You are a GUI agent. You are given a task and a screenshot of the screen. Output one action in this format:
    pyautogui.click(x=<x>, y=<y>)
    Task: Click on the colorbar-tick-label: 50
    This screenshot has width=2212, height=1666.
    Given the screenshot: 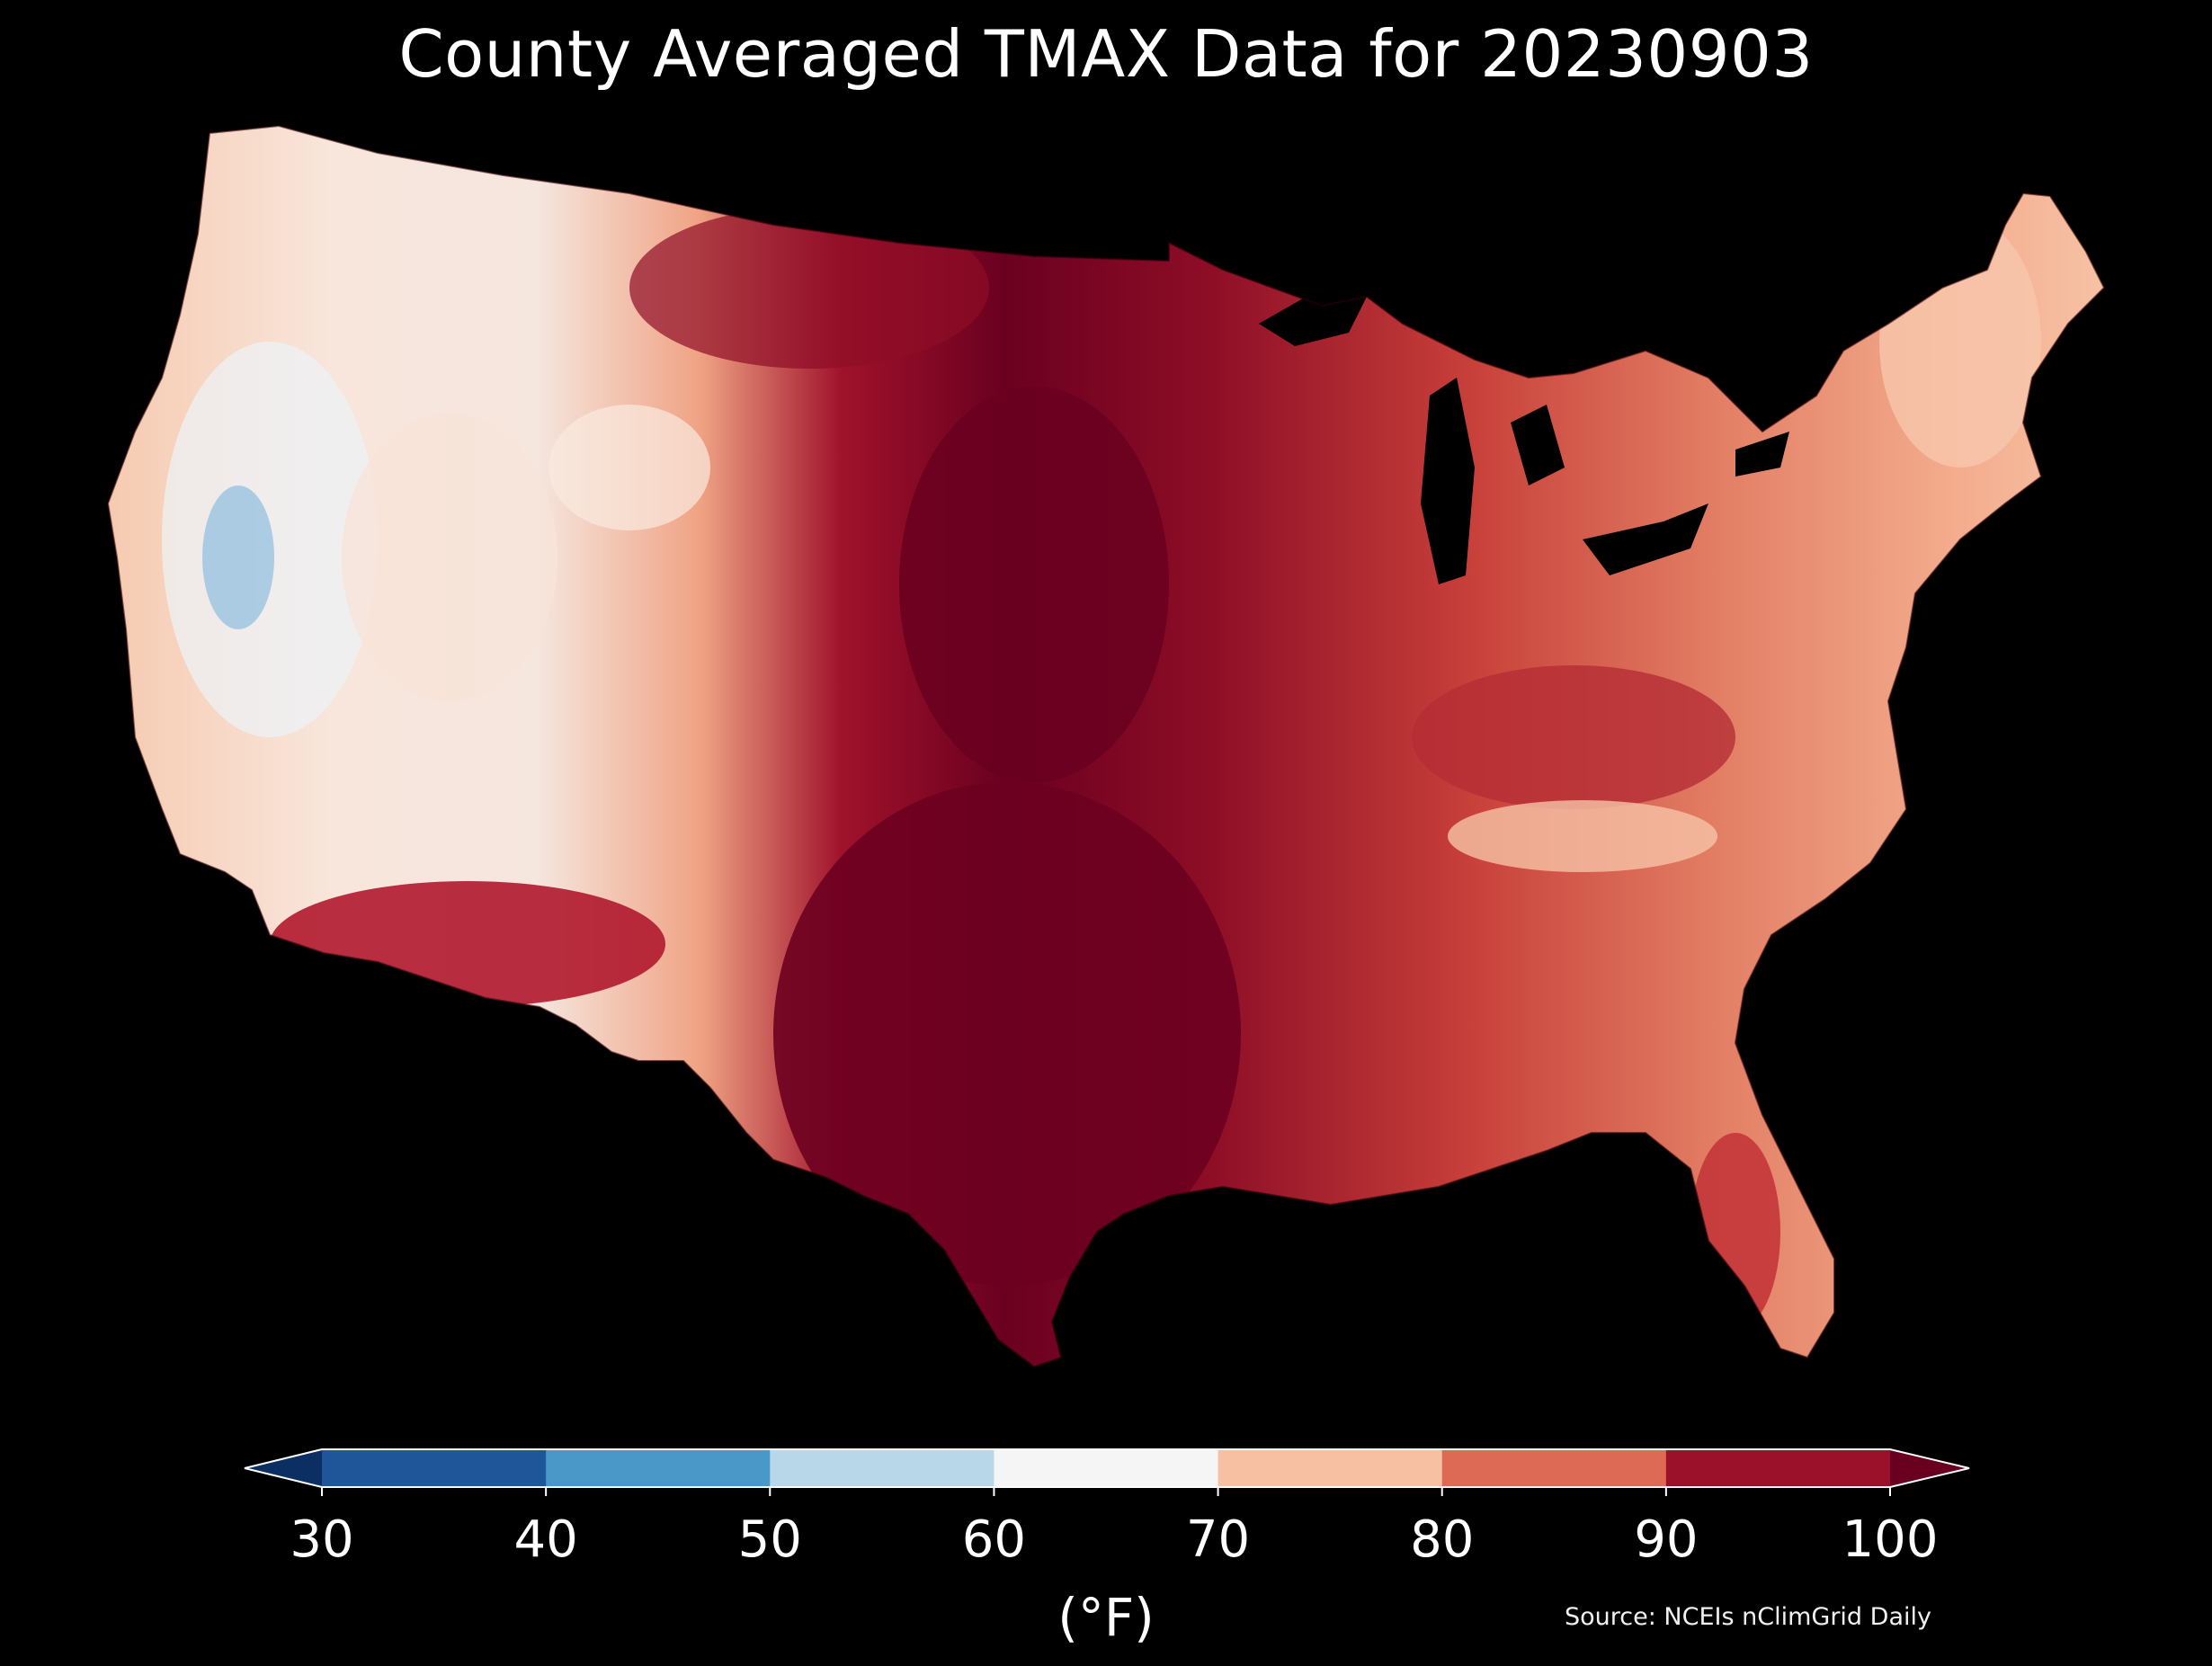 What is the action you would take?
    pyautogui.click(x=769, y=1540)
    